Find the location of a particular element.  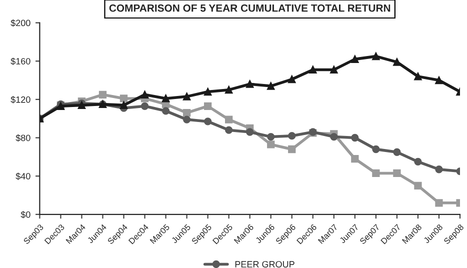

y-tick-label: $200 is located at coordinates (20, 23).